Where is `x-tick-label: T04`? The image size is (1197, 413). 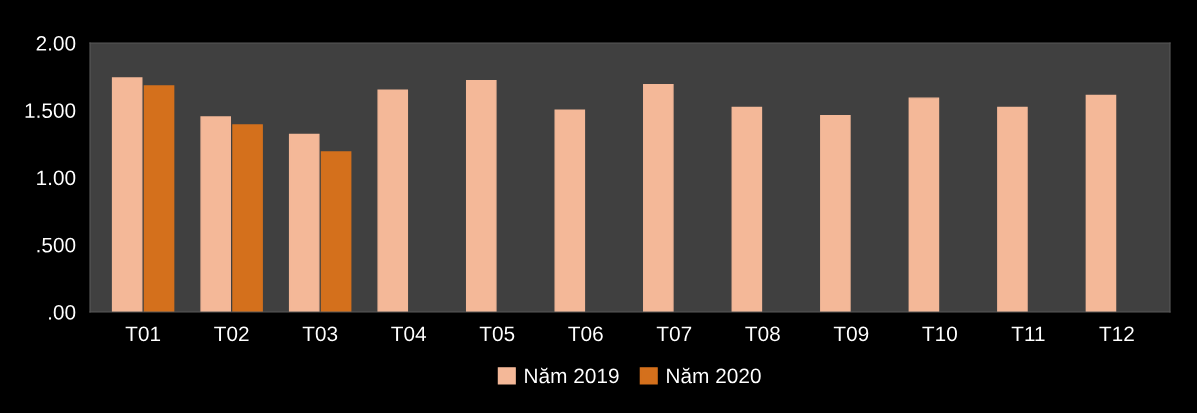 x-tick-label: T04 is located at coordinates (409, 334).